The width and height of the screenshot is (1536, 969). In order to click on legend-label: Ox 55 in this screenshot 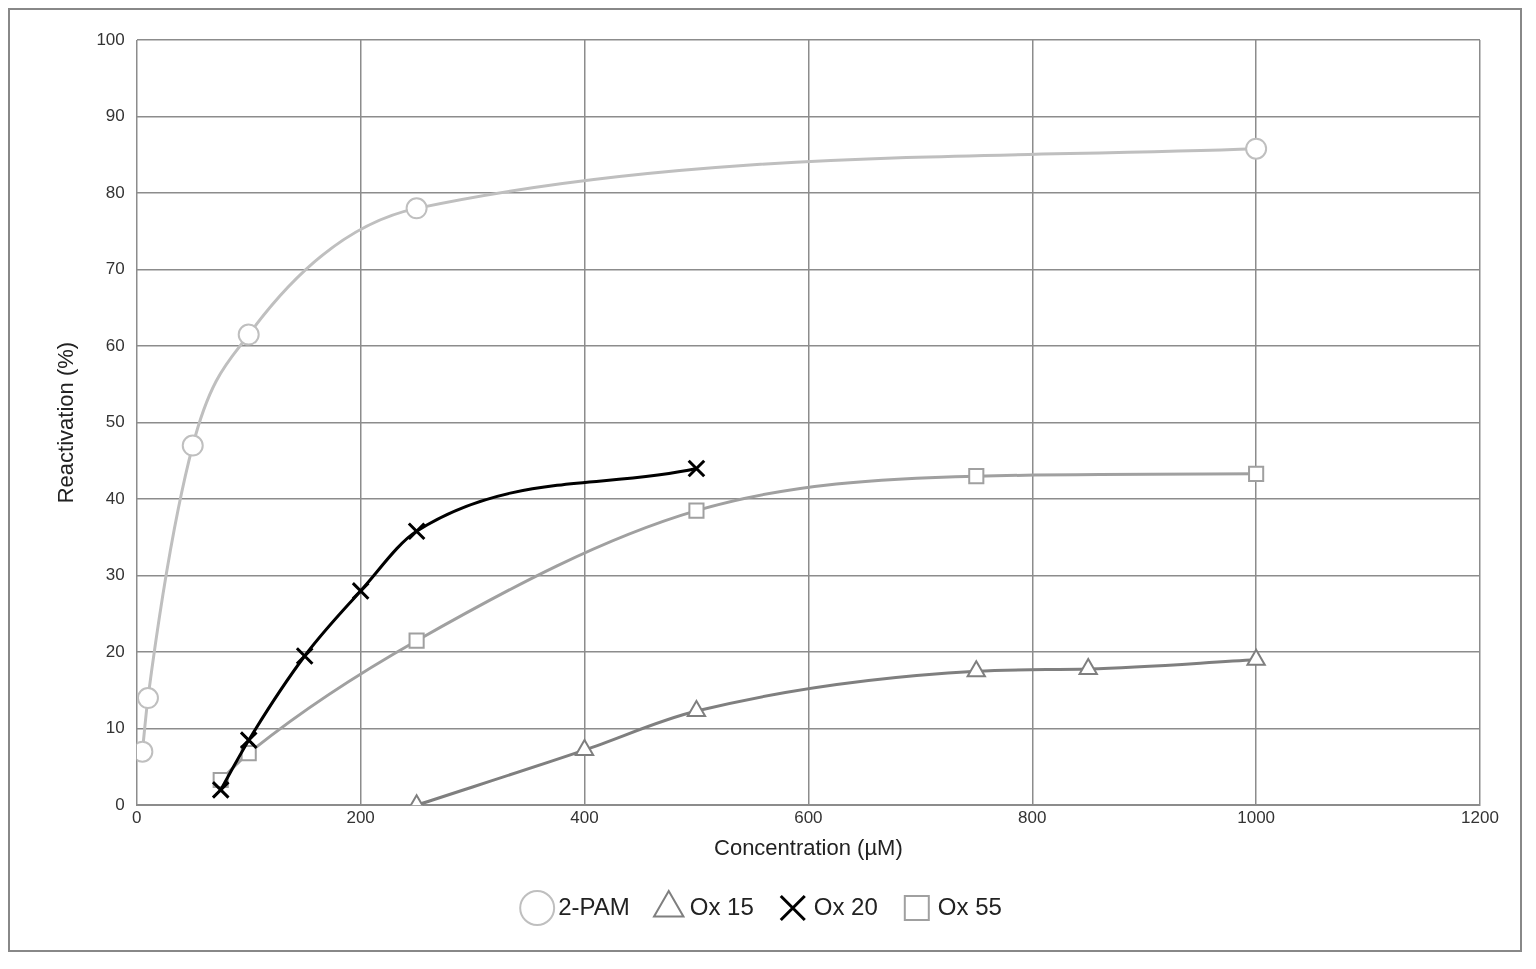, I will do `click(969, 906)`.